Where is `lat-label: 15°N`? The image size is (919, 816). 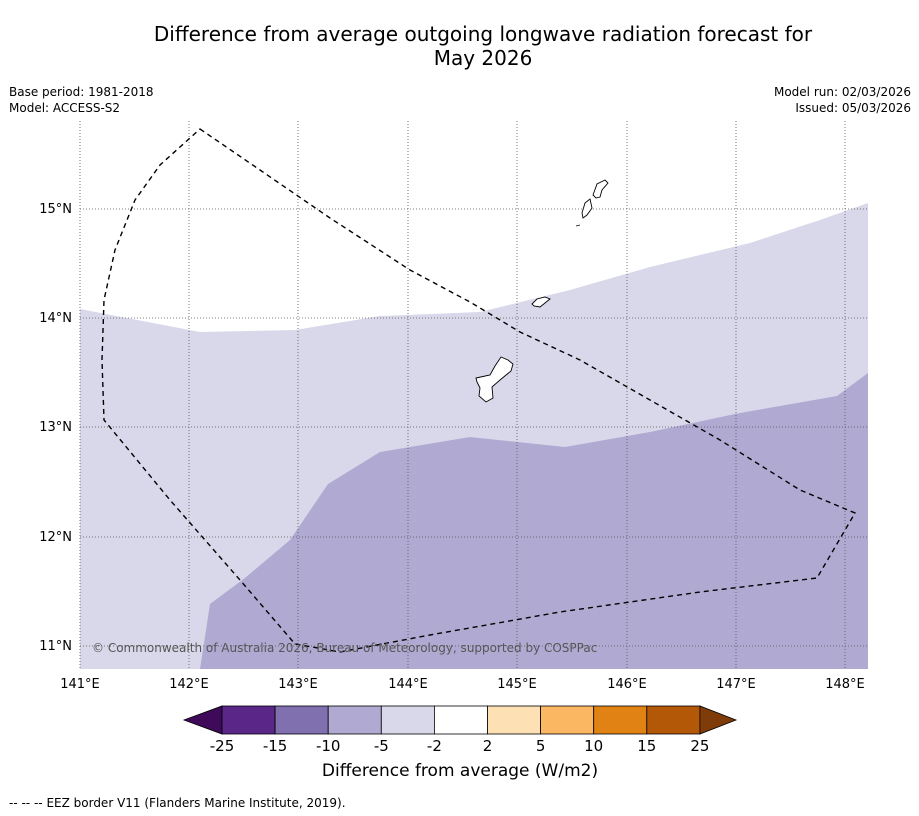 lat-label: 15°N is located at coordinates (55, 209).